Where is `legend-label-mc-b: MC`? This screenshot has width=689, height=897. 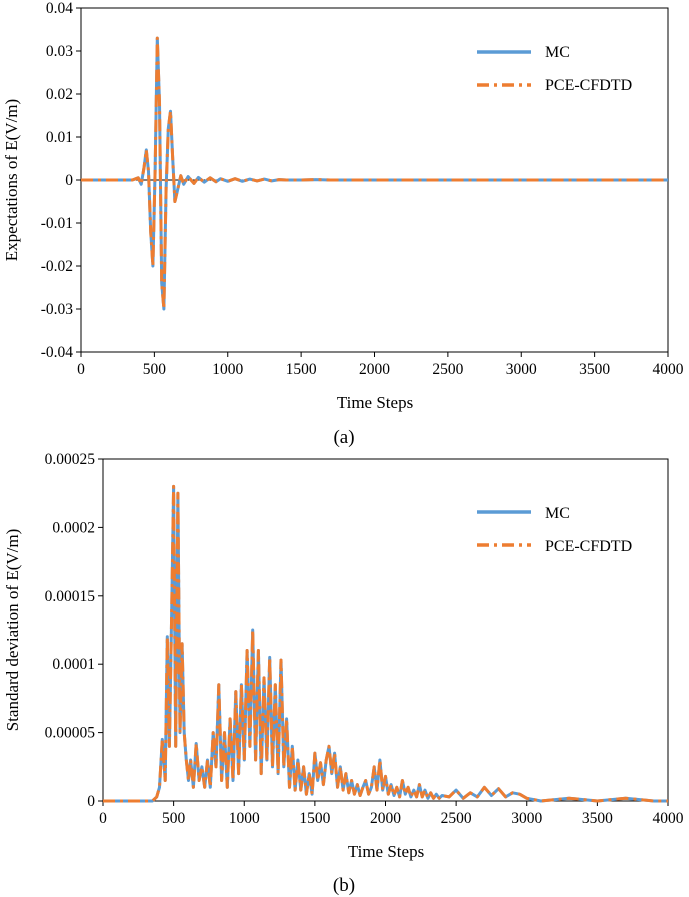 legend-label-mc-b: MC is located at coordinates (557, 513).